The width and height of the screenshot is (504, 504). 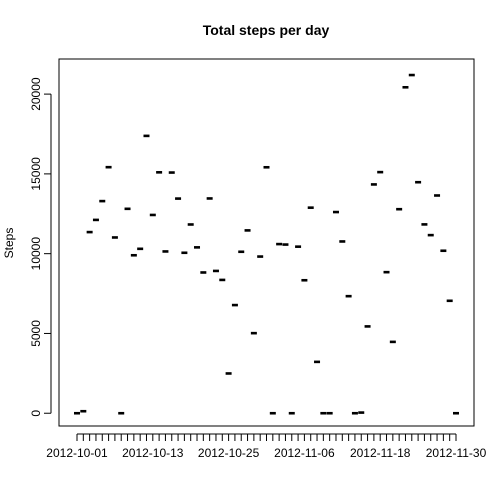 What do you see at coordinates (304, 453) in the screenshot?
I see `x-tick-label: 2012-11-06` at bounding box center [304, 453].